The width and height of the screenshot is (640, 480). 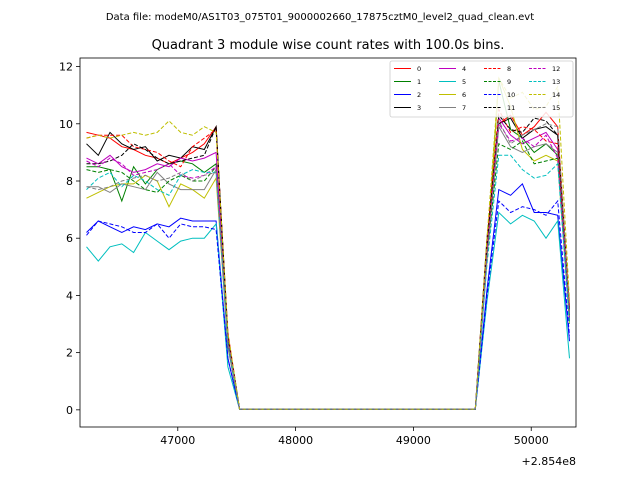 What do you see at coordinates (419, 69) in the screenshot?
I see `legend-label-0: 0` at bounding box center [419, 69].